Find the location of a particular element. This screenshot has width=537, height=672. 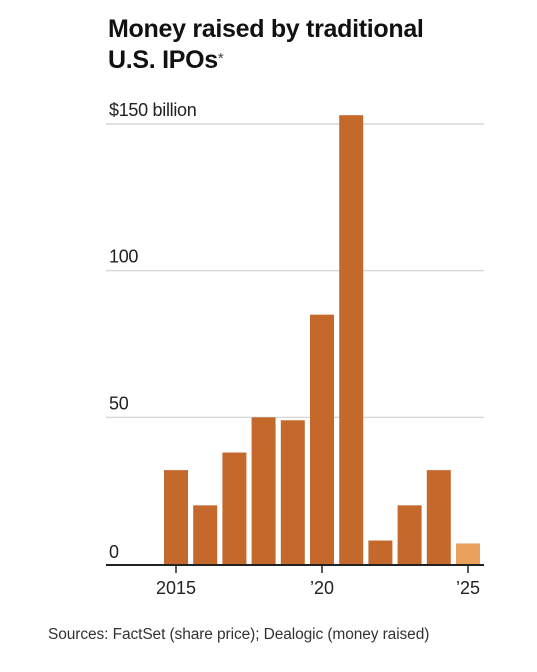

axes is located at coordinates (295, 568).